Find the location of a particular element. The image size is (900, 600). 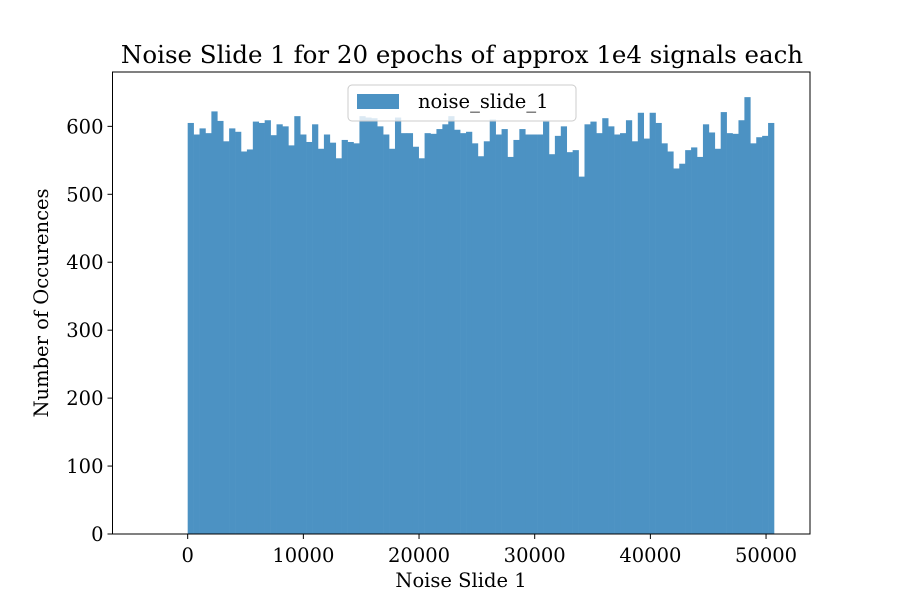

y-tick-label: 400 is located at coordinates (84, 262).